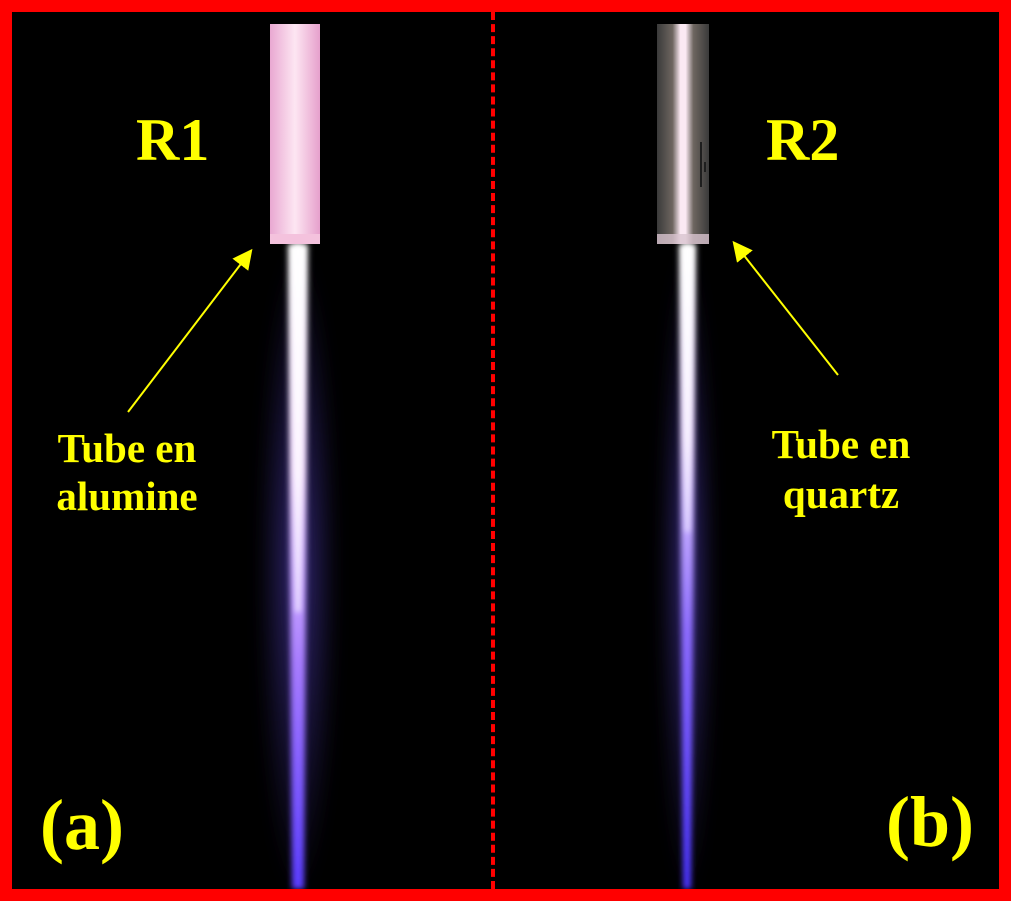 The image size is (1011, 901). I want to click on tube-label-alumina-line1: Tube en, so click(127, 448).